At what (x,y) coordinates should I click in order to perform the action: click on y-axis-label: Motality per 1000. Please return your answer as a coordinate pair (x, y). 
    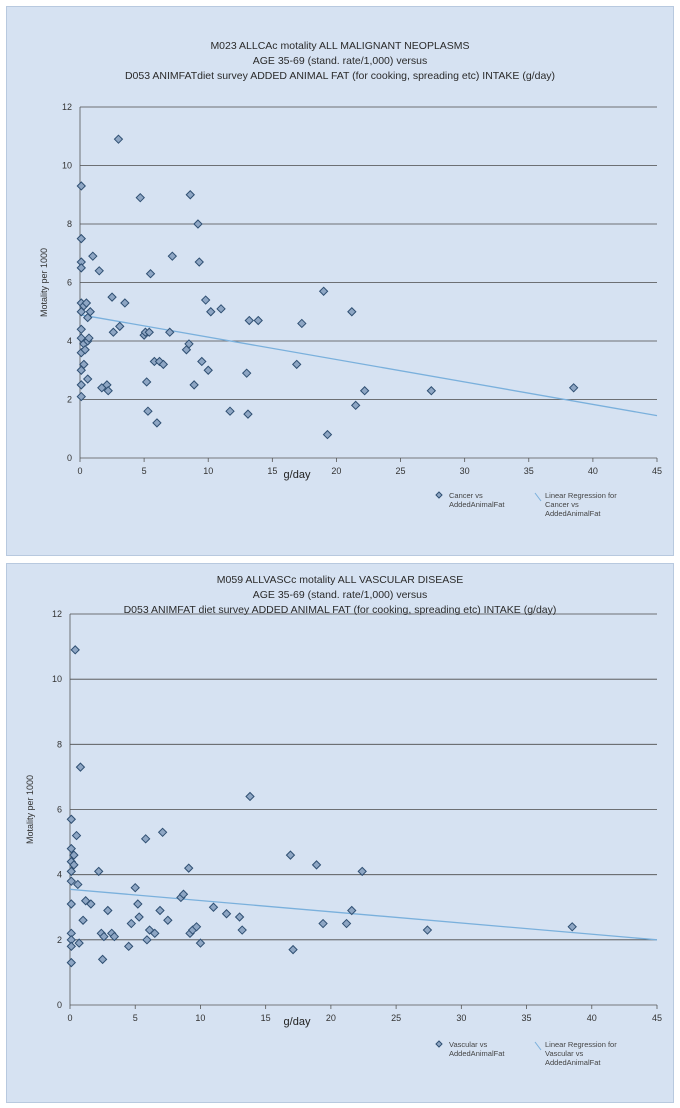
    Looking at the image, I should click on (44, 282).